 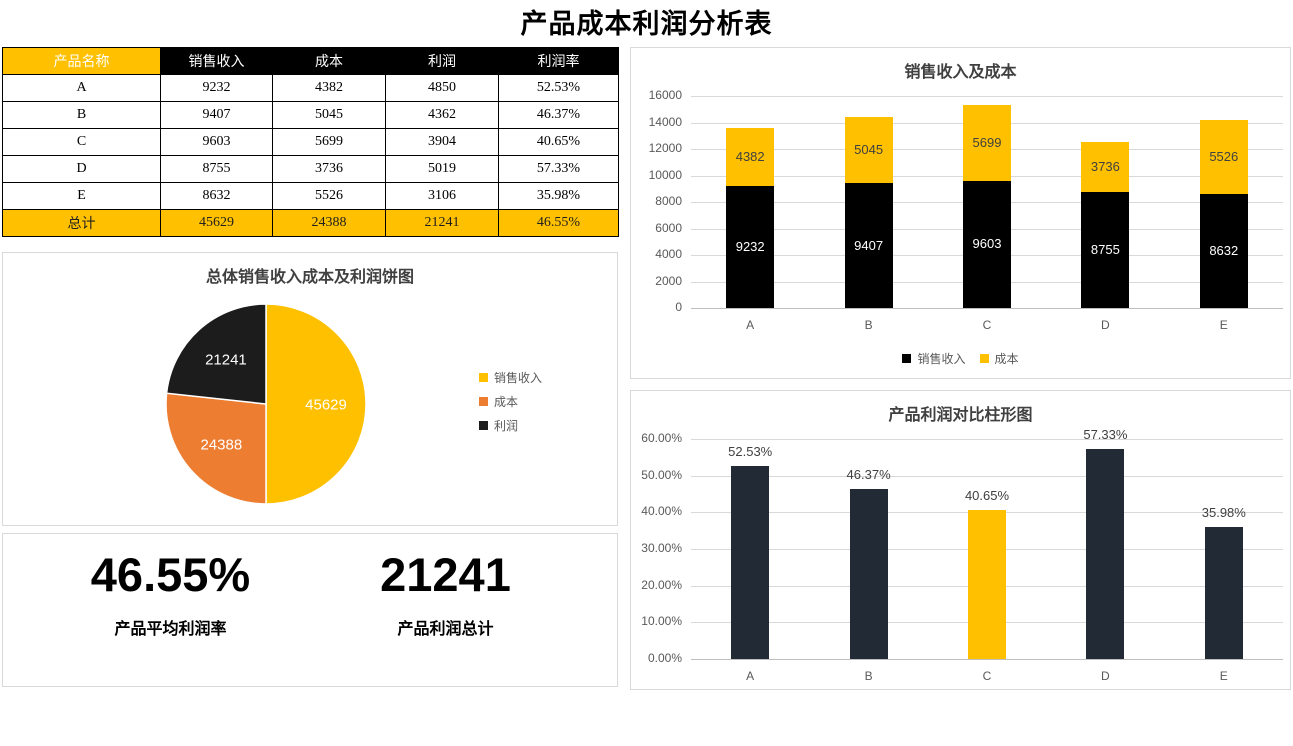 What do you see at coordinates (445, 630) in the screenshot?
I see `kpi-total-profit-label: 产品利润总计` at bounding box center [445, 630].